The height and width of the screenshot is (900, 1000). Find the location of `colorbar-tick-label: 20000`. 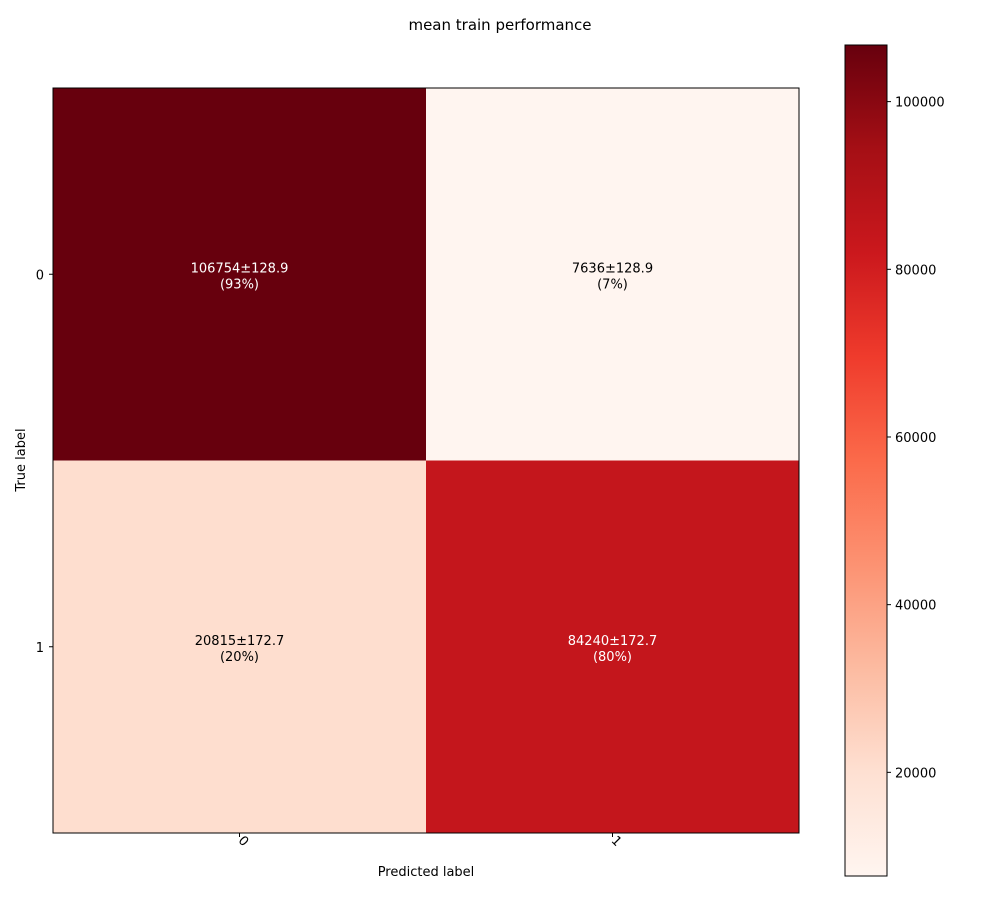

colorbar-tick-label: 20000 is located at coordinates (915, 773).